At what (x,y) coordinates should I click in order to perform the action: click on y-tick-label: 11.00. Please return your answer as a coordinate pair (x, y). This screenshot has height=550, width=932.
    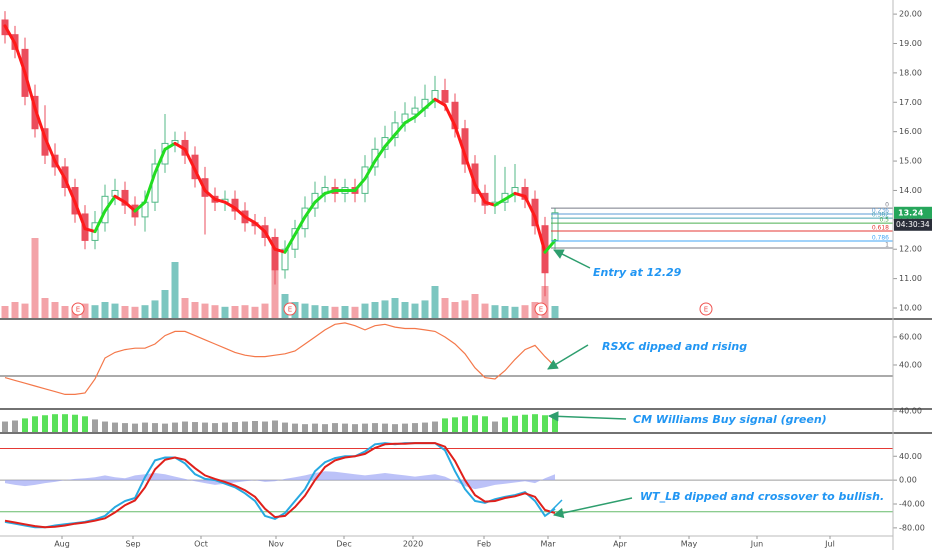
    Looking at the image, I should click on (910, 278).